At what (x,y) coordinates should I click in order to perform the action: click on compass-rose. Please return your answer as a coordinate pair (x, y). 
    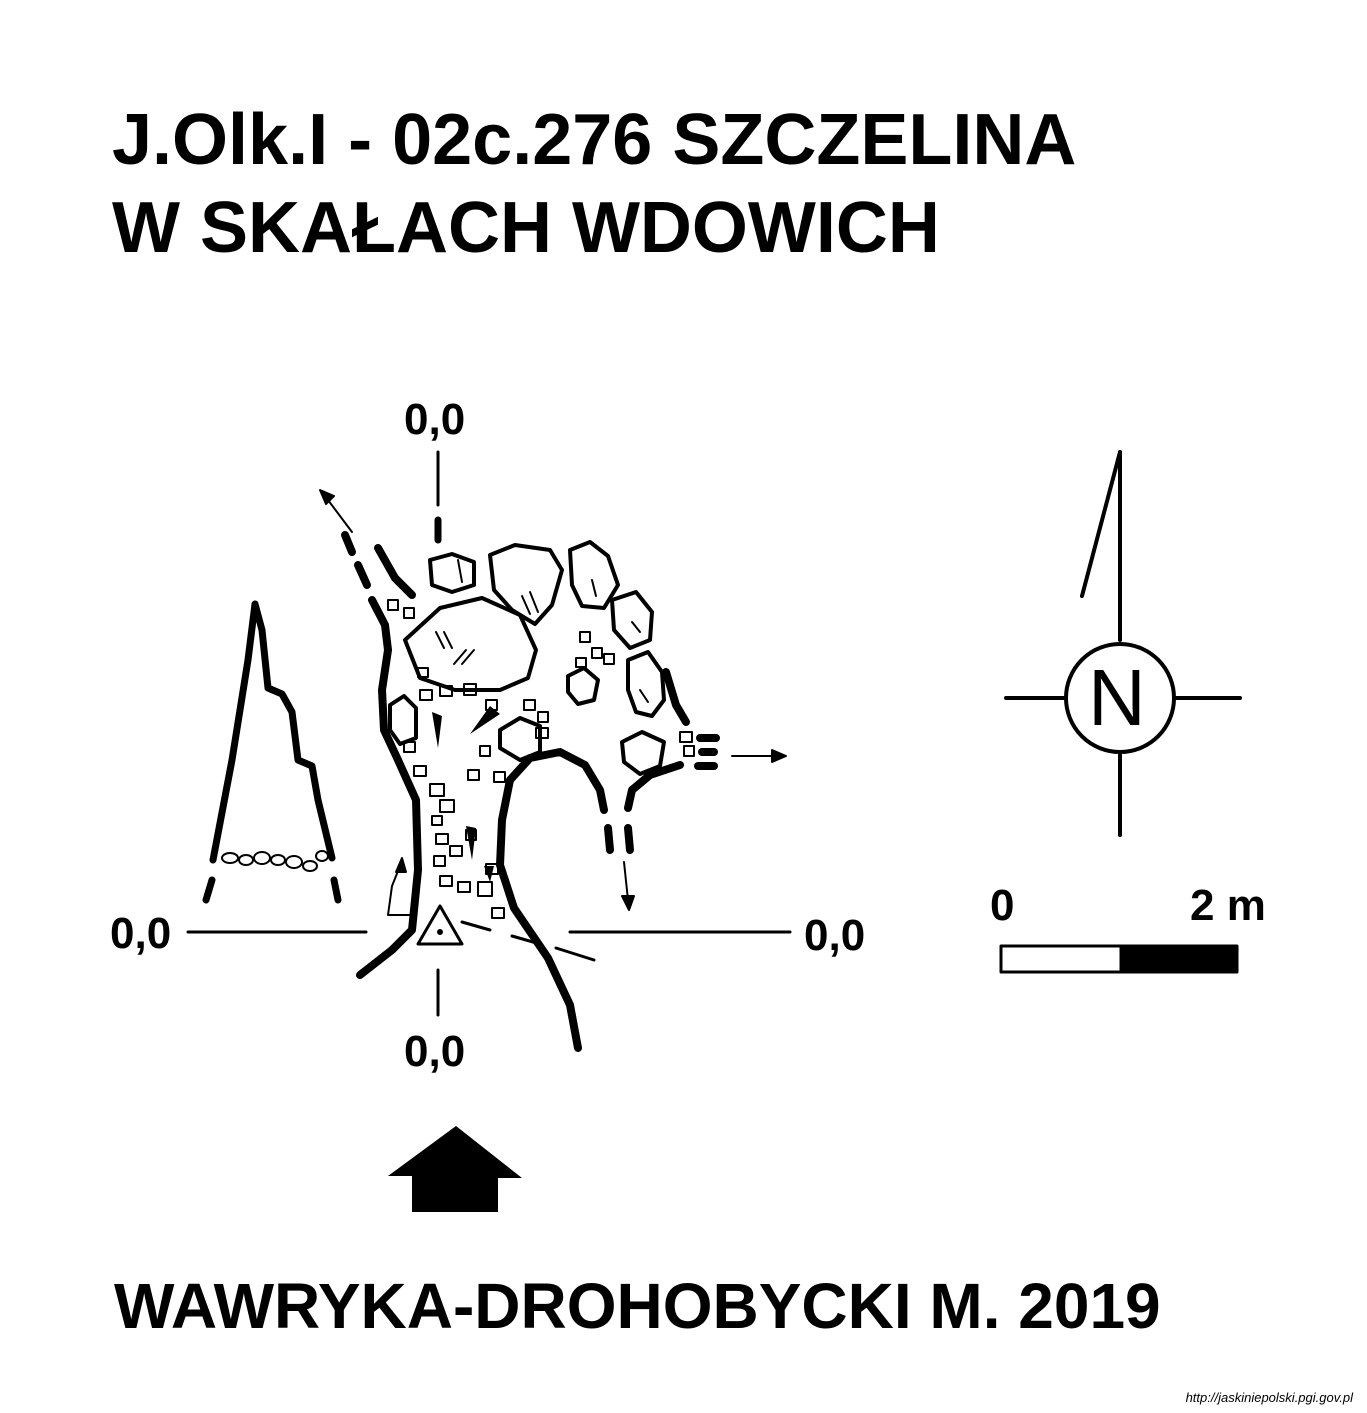
    Looking at the image, I should click on (1123, 643).